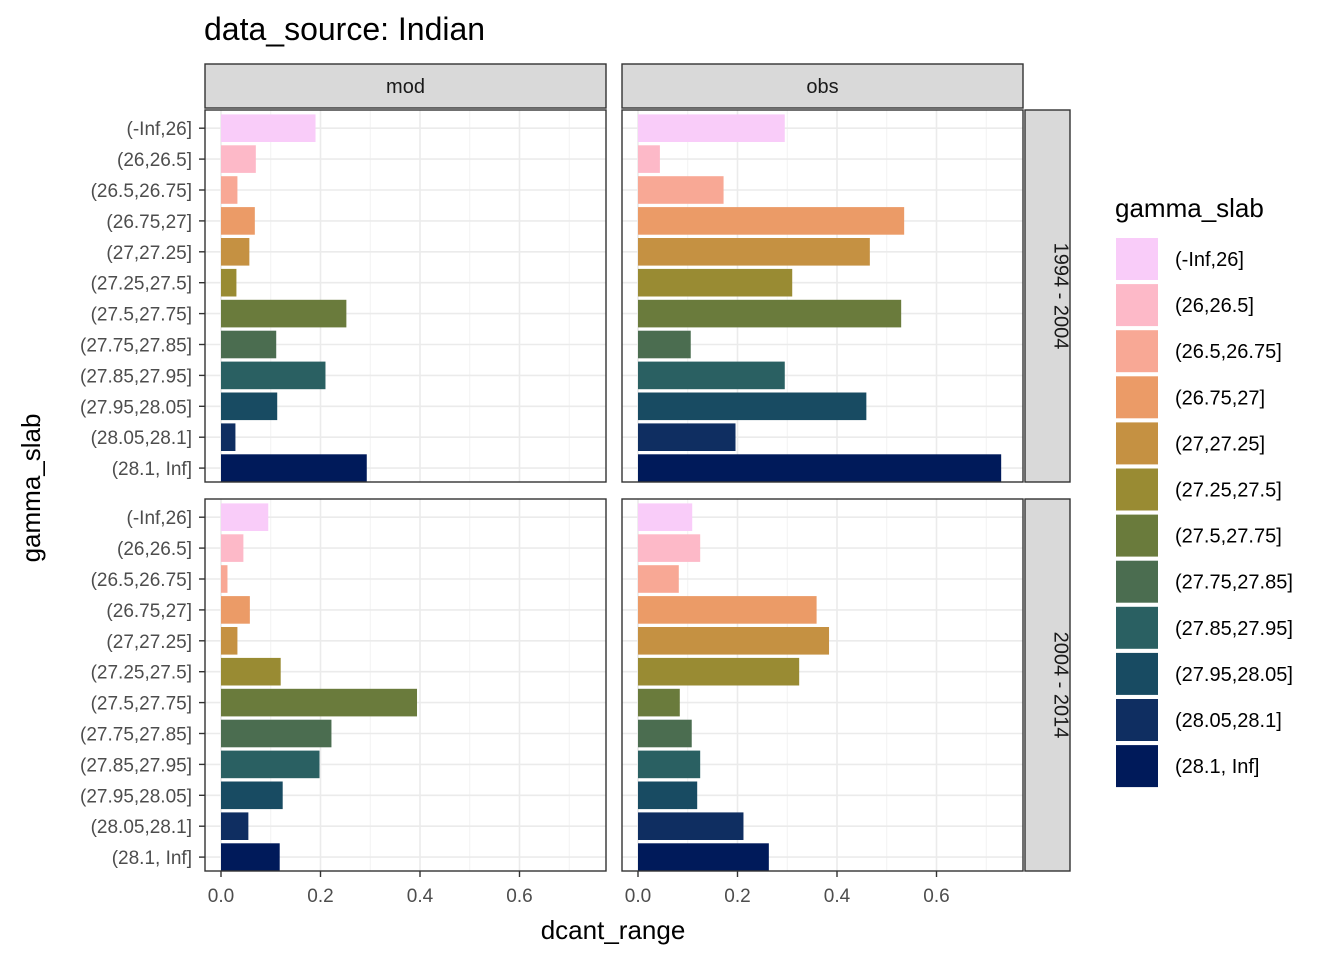 This screenshot has height=965, width=1344. I want to click on panel-background, so click(405, 296).